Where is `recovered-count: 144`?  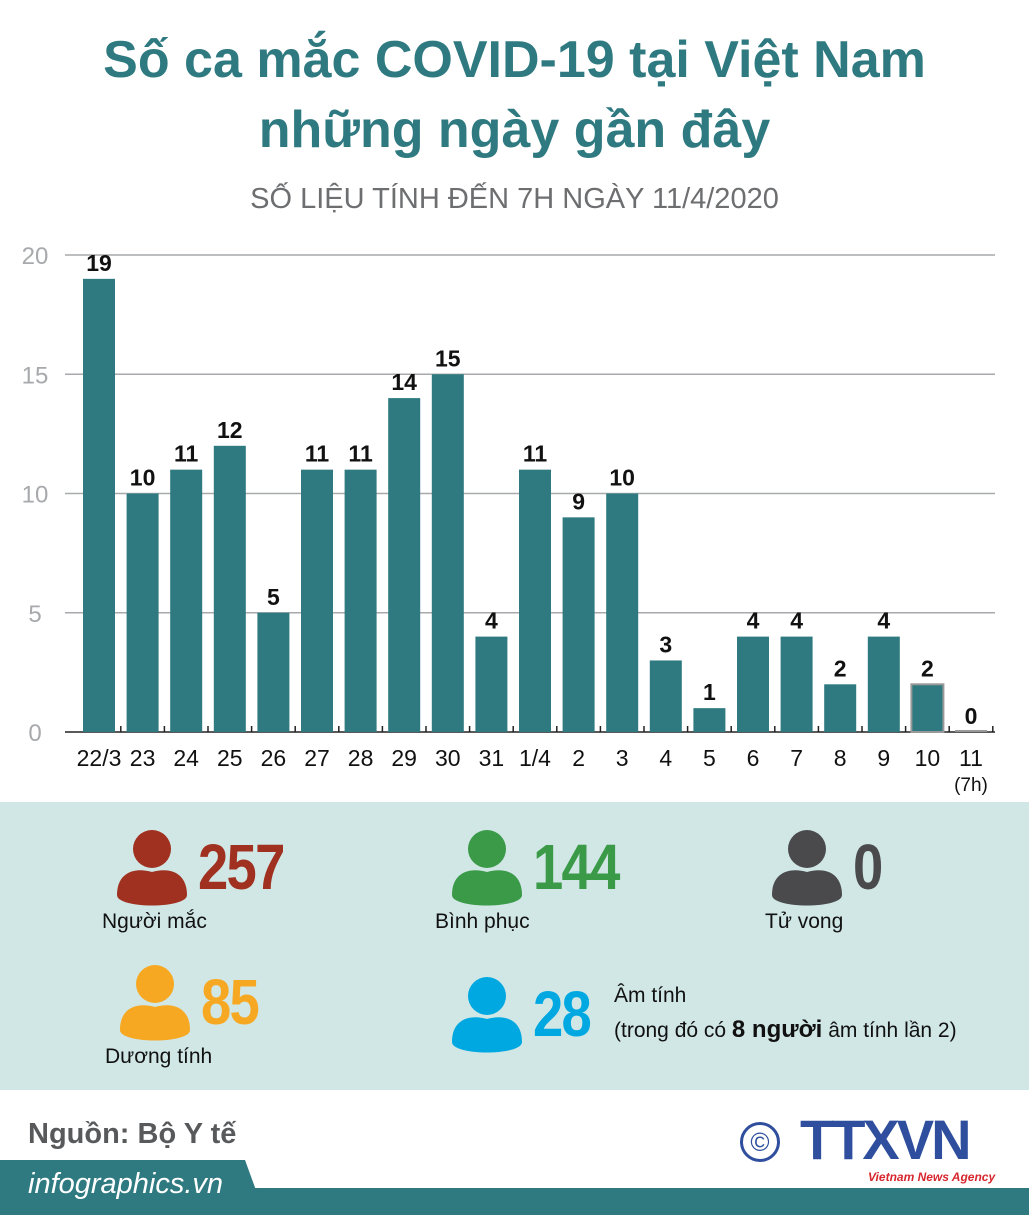
recovered-count: 144 is located at coordinates (576, 867).